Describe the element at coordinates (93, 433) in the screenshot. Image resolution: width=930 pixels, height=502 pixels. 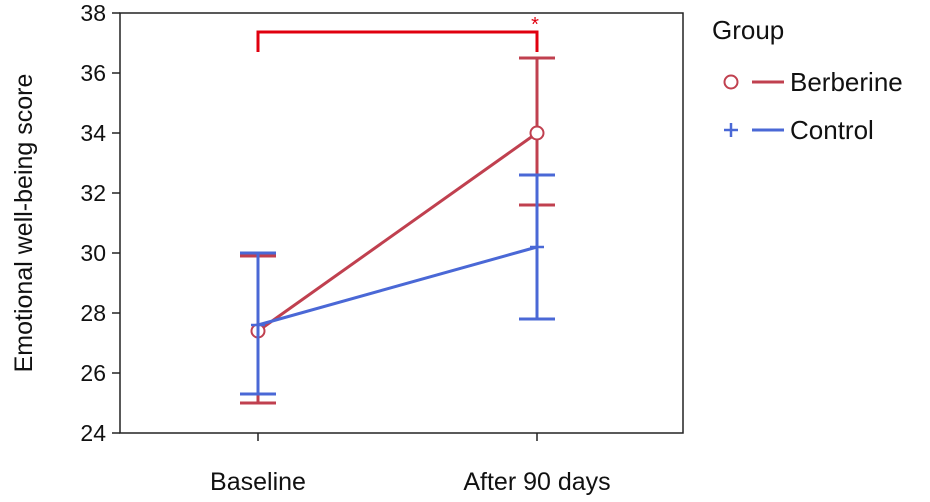
I see `y-tick-label: 24` at that location.